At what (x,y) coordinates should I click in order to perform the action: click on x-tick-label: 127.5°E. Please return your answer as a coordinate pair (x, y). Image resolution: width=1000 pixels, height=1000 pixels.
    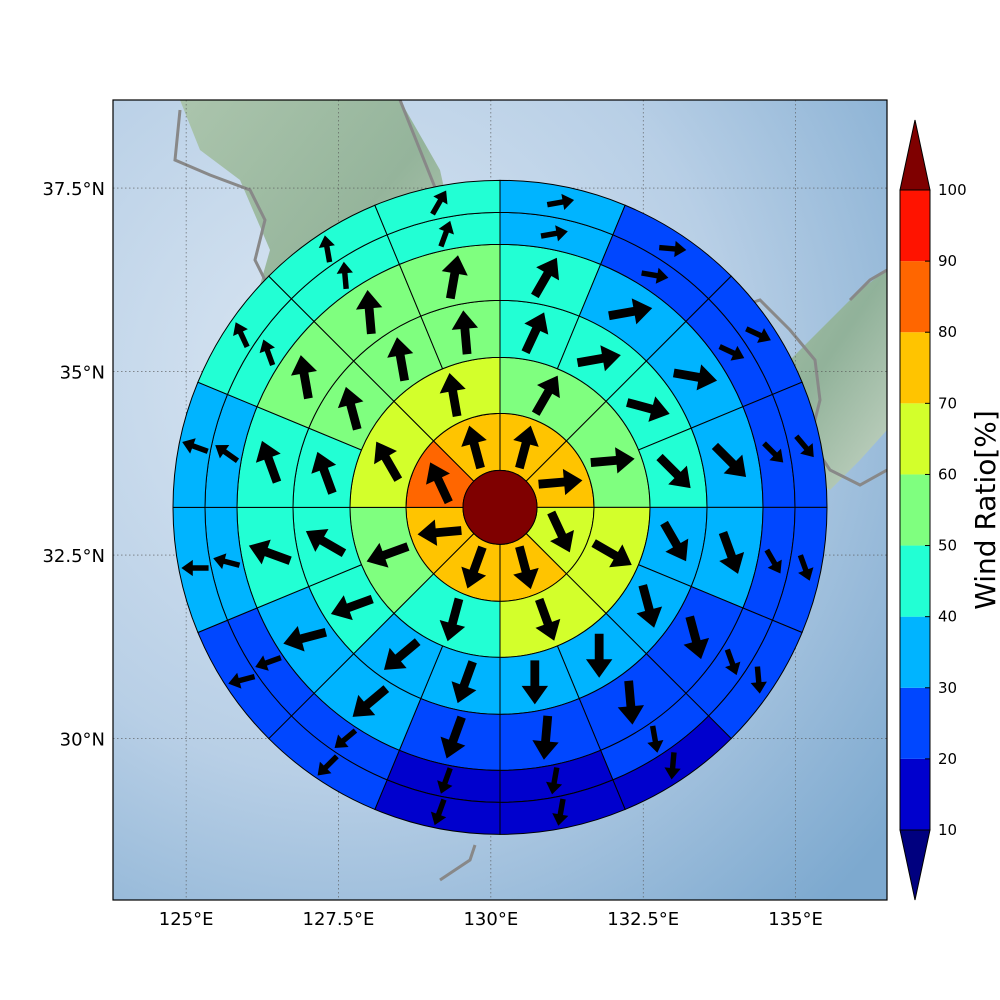
    Looking at the image, I should click on (339, 919).